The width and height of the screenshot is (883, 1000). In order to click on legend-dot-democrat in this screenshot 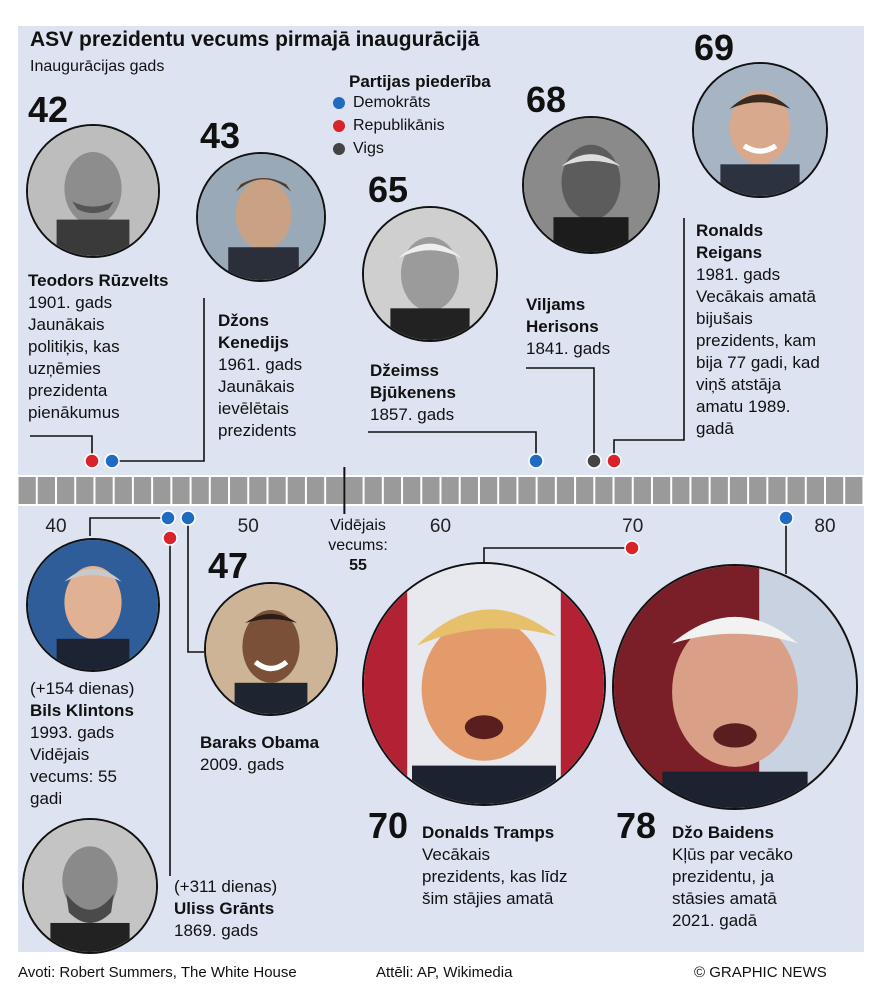, I will do `click(339, 103)`.